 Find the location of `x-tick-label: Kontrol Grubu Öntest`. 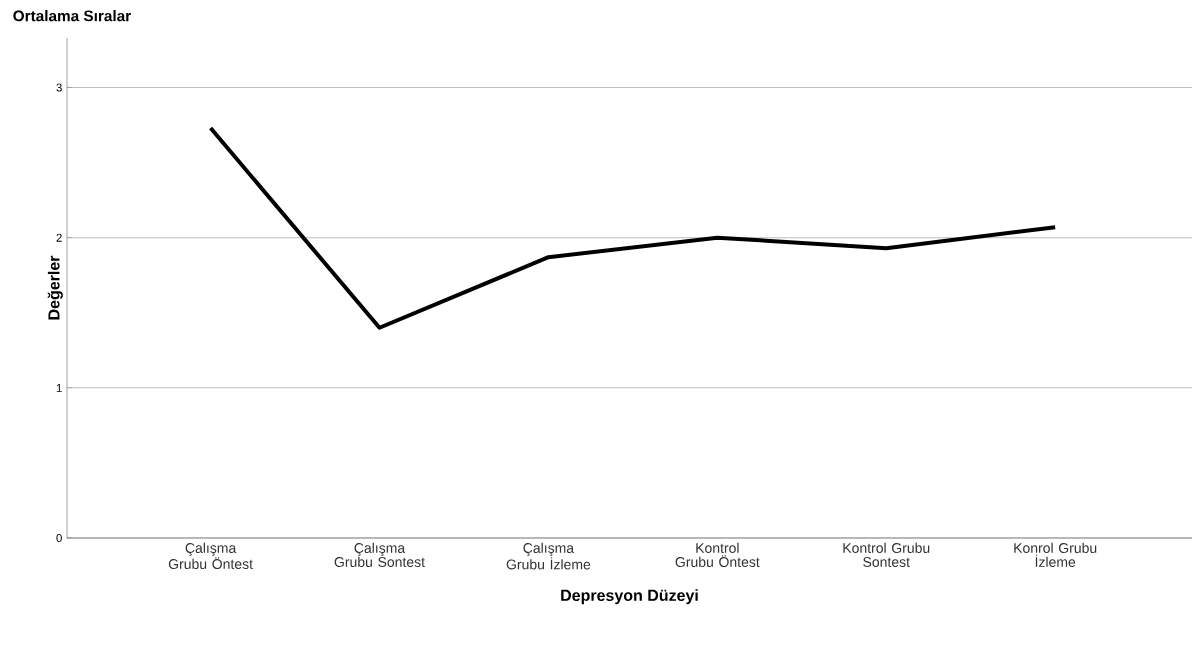

x-tick-label: Kontrol Grubu Öntest is located at coordinates (717, 554).